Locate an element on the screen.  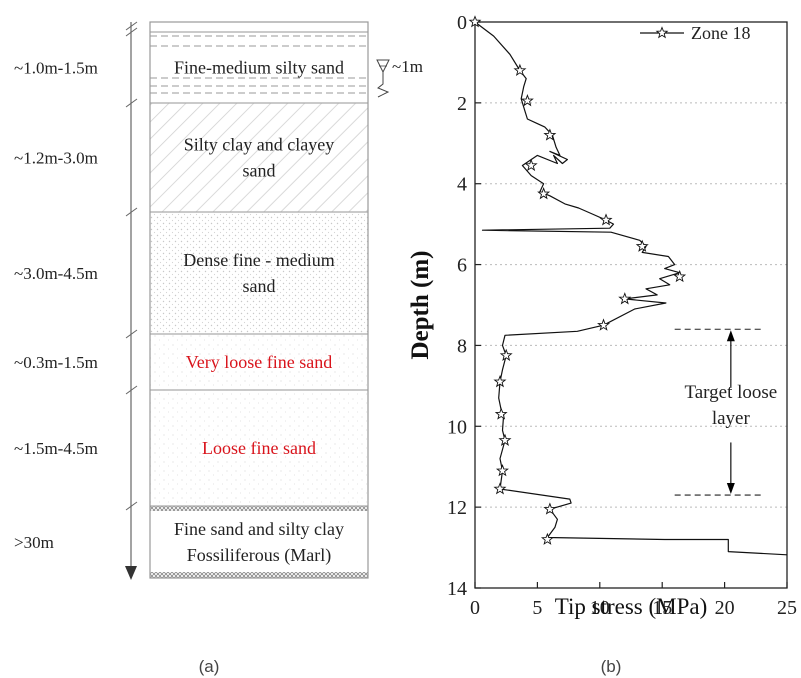
layer-description: Dense fine - medium is located at coordinates (258, 260).